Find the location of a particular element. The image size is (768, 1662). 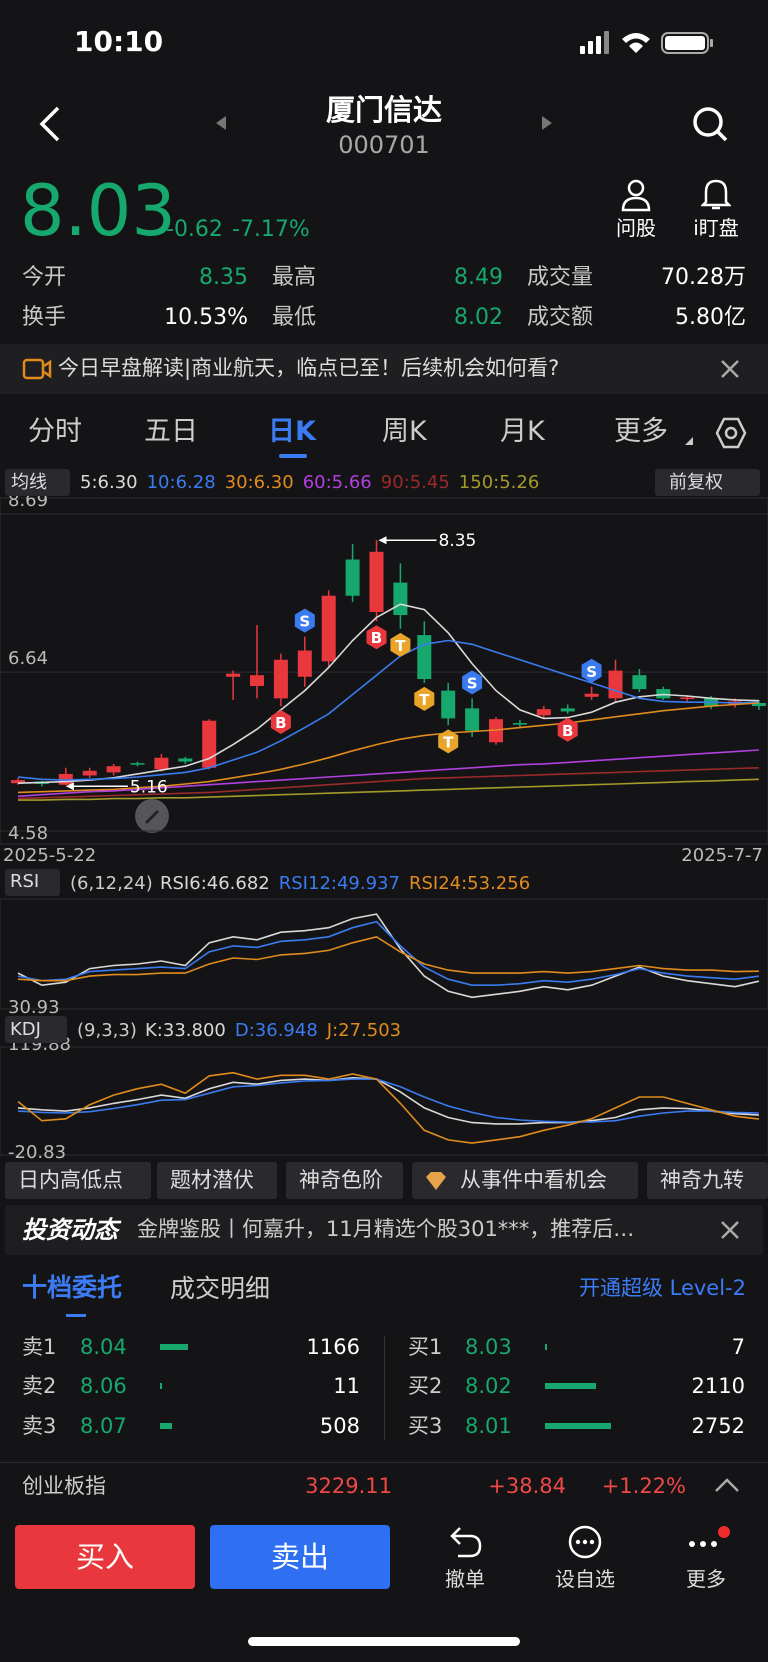

tool-label: 从事件中看机会 is located at coordinates (533, 1180).